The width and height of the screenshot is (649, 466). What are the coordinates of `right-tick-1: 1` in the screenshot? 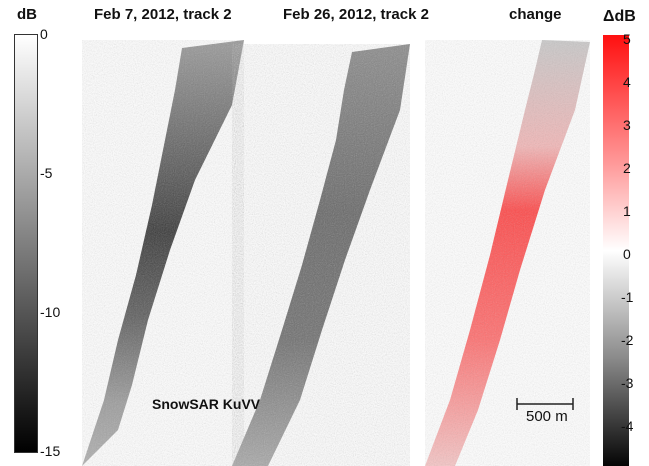 It's located at (627, 211).